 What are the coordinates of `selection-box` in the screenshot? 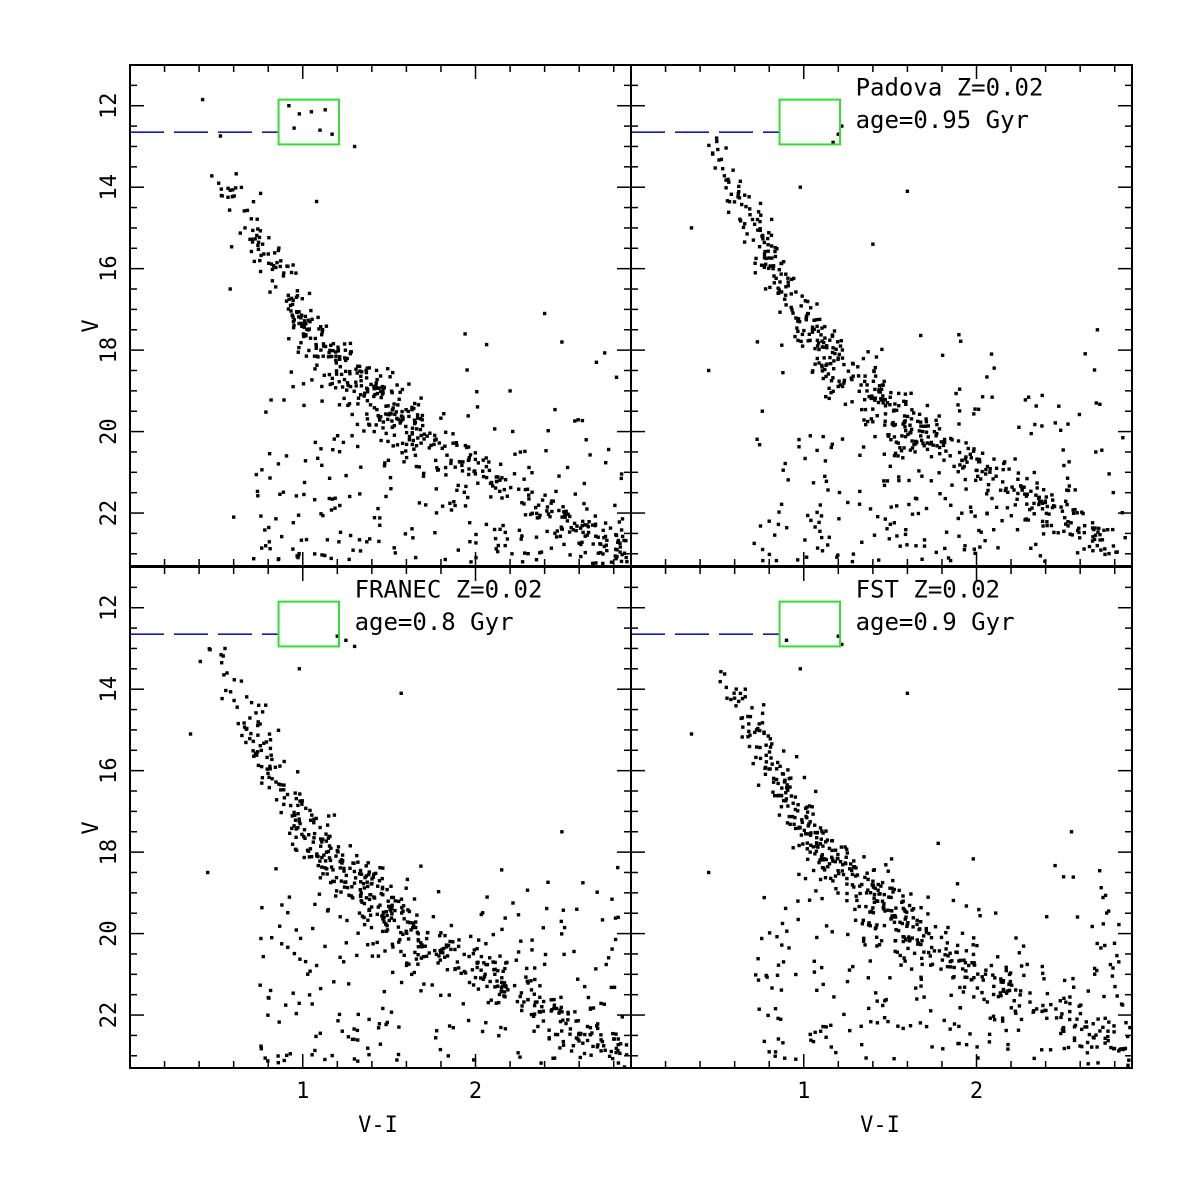 It's located at (810, 624).